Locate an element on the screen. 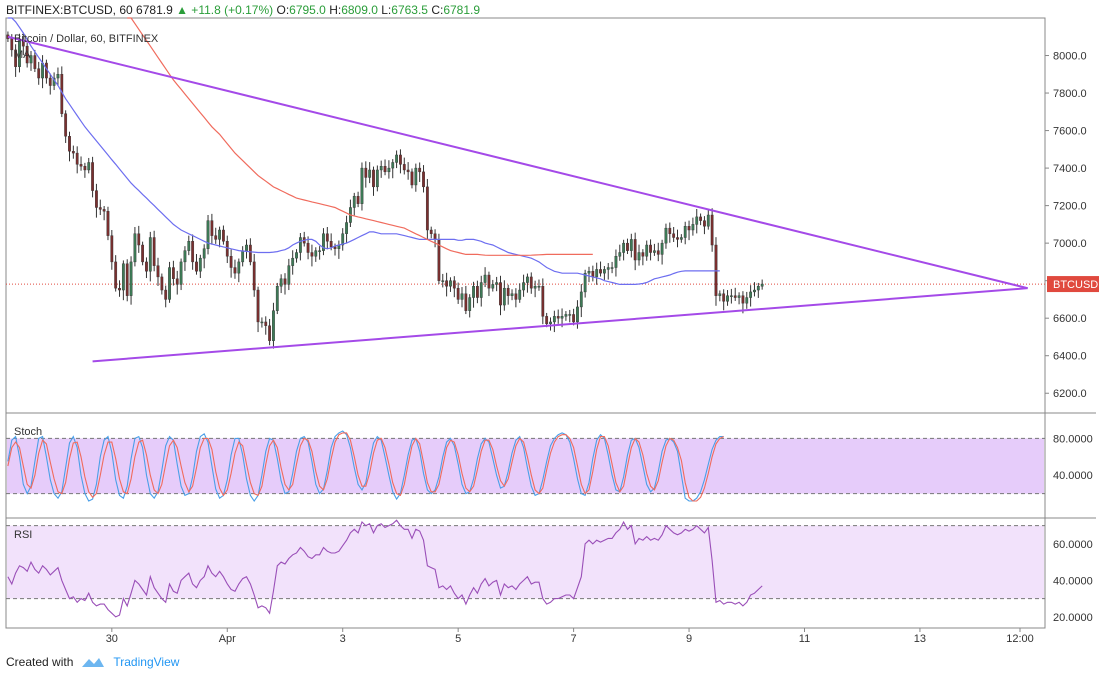 The width and height of the screenshot is (1100, 679). tradingview-brand: TradingView is located at coordinates (146, 662).